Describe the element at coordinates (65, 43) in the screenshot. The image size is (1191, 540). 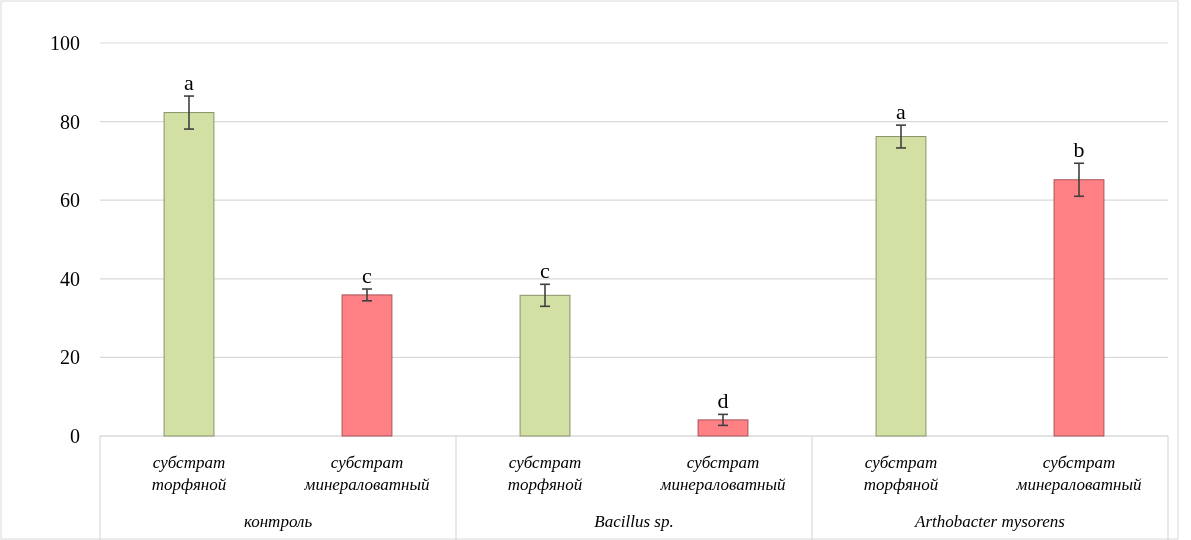
I see `y-tick-label: 100` at that location.